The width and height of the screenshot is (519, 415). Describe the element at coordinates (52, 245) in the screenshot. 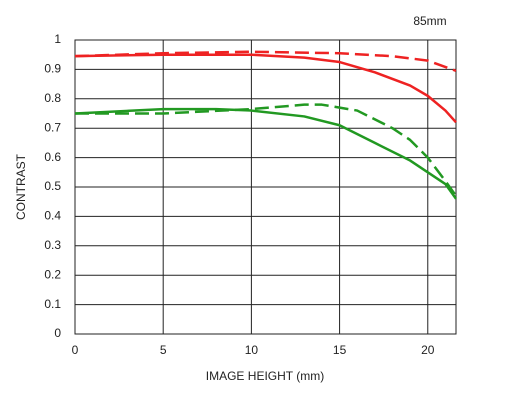

I see `y-tick-label: 0.3` at that location.